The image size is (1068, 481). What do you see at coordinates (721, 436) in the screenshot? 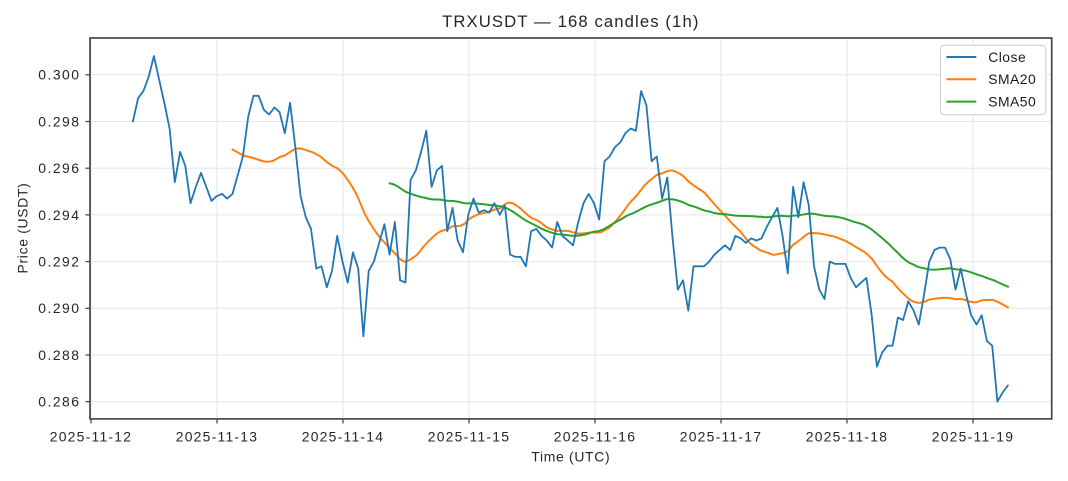
I see `svg-text: 2025-11-17` at bounding box center [721, 436].